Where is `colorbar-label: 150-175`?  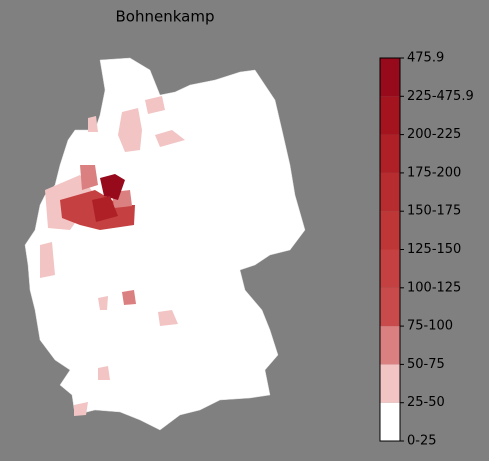
colorbar-label: 150-175 is located at coordinates (434, 211).